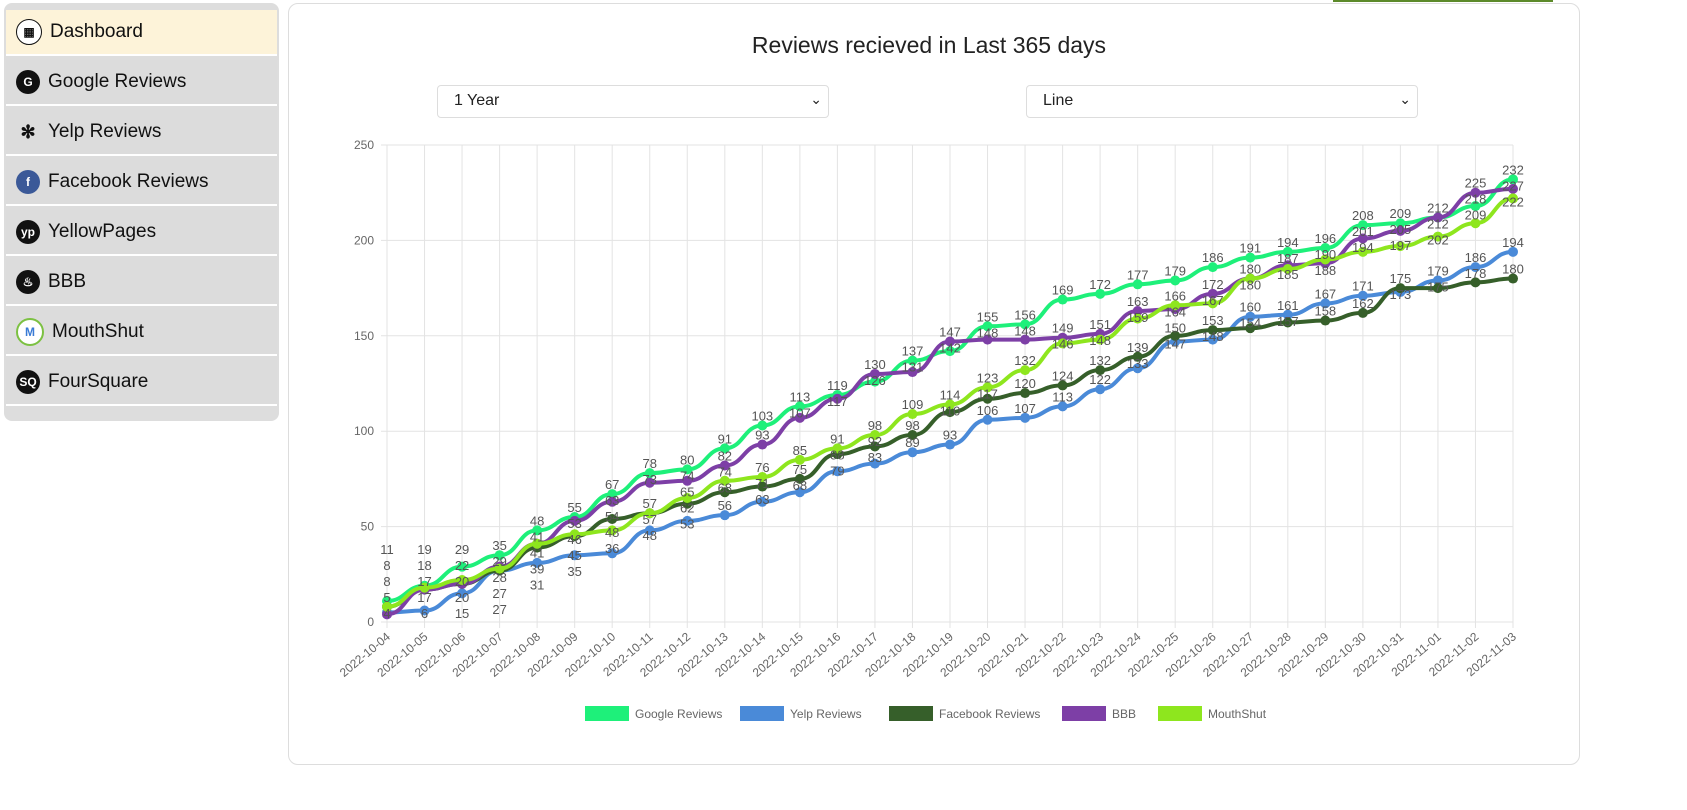 This screenshot has width=1687, height=810. What do you see at coordinates (102, 231) in the screenshot?
I see `sidebar-item-label: YellowPages` at bounding box center [102, 231].